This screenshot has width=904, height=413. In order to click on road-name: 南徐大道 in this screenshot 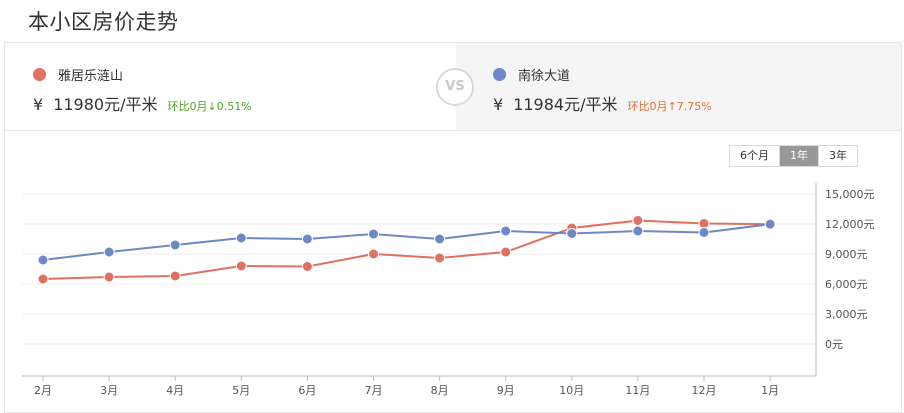, I will do `click(544, 76)`.